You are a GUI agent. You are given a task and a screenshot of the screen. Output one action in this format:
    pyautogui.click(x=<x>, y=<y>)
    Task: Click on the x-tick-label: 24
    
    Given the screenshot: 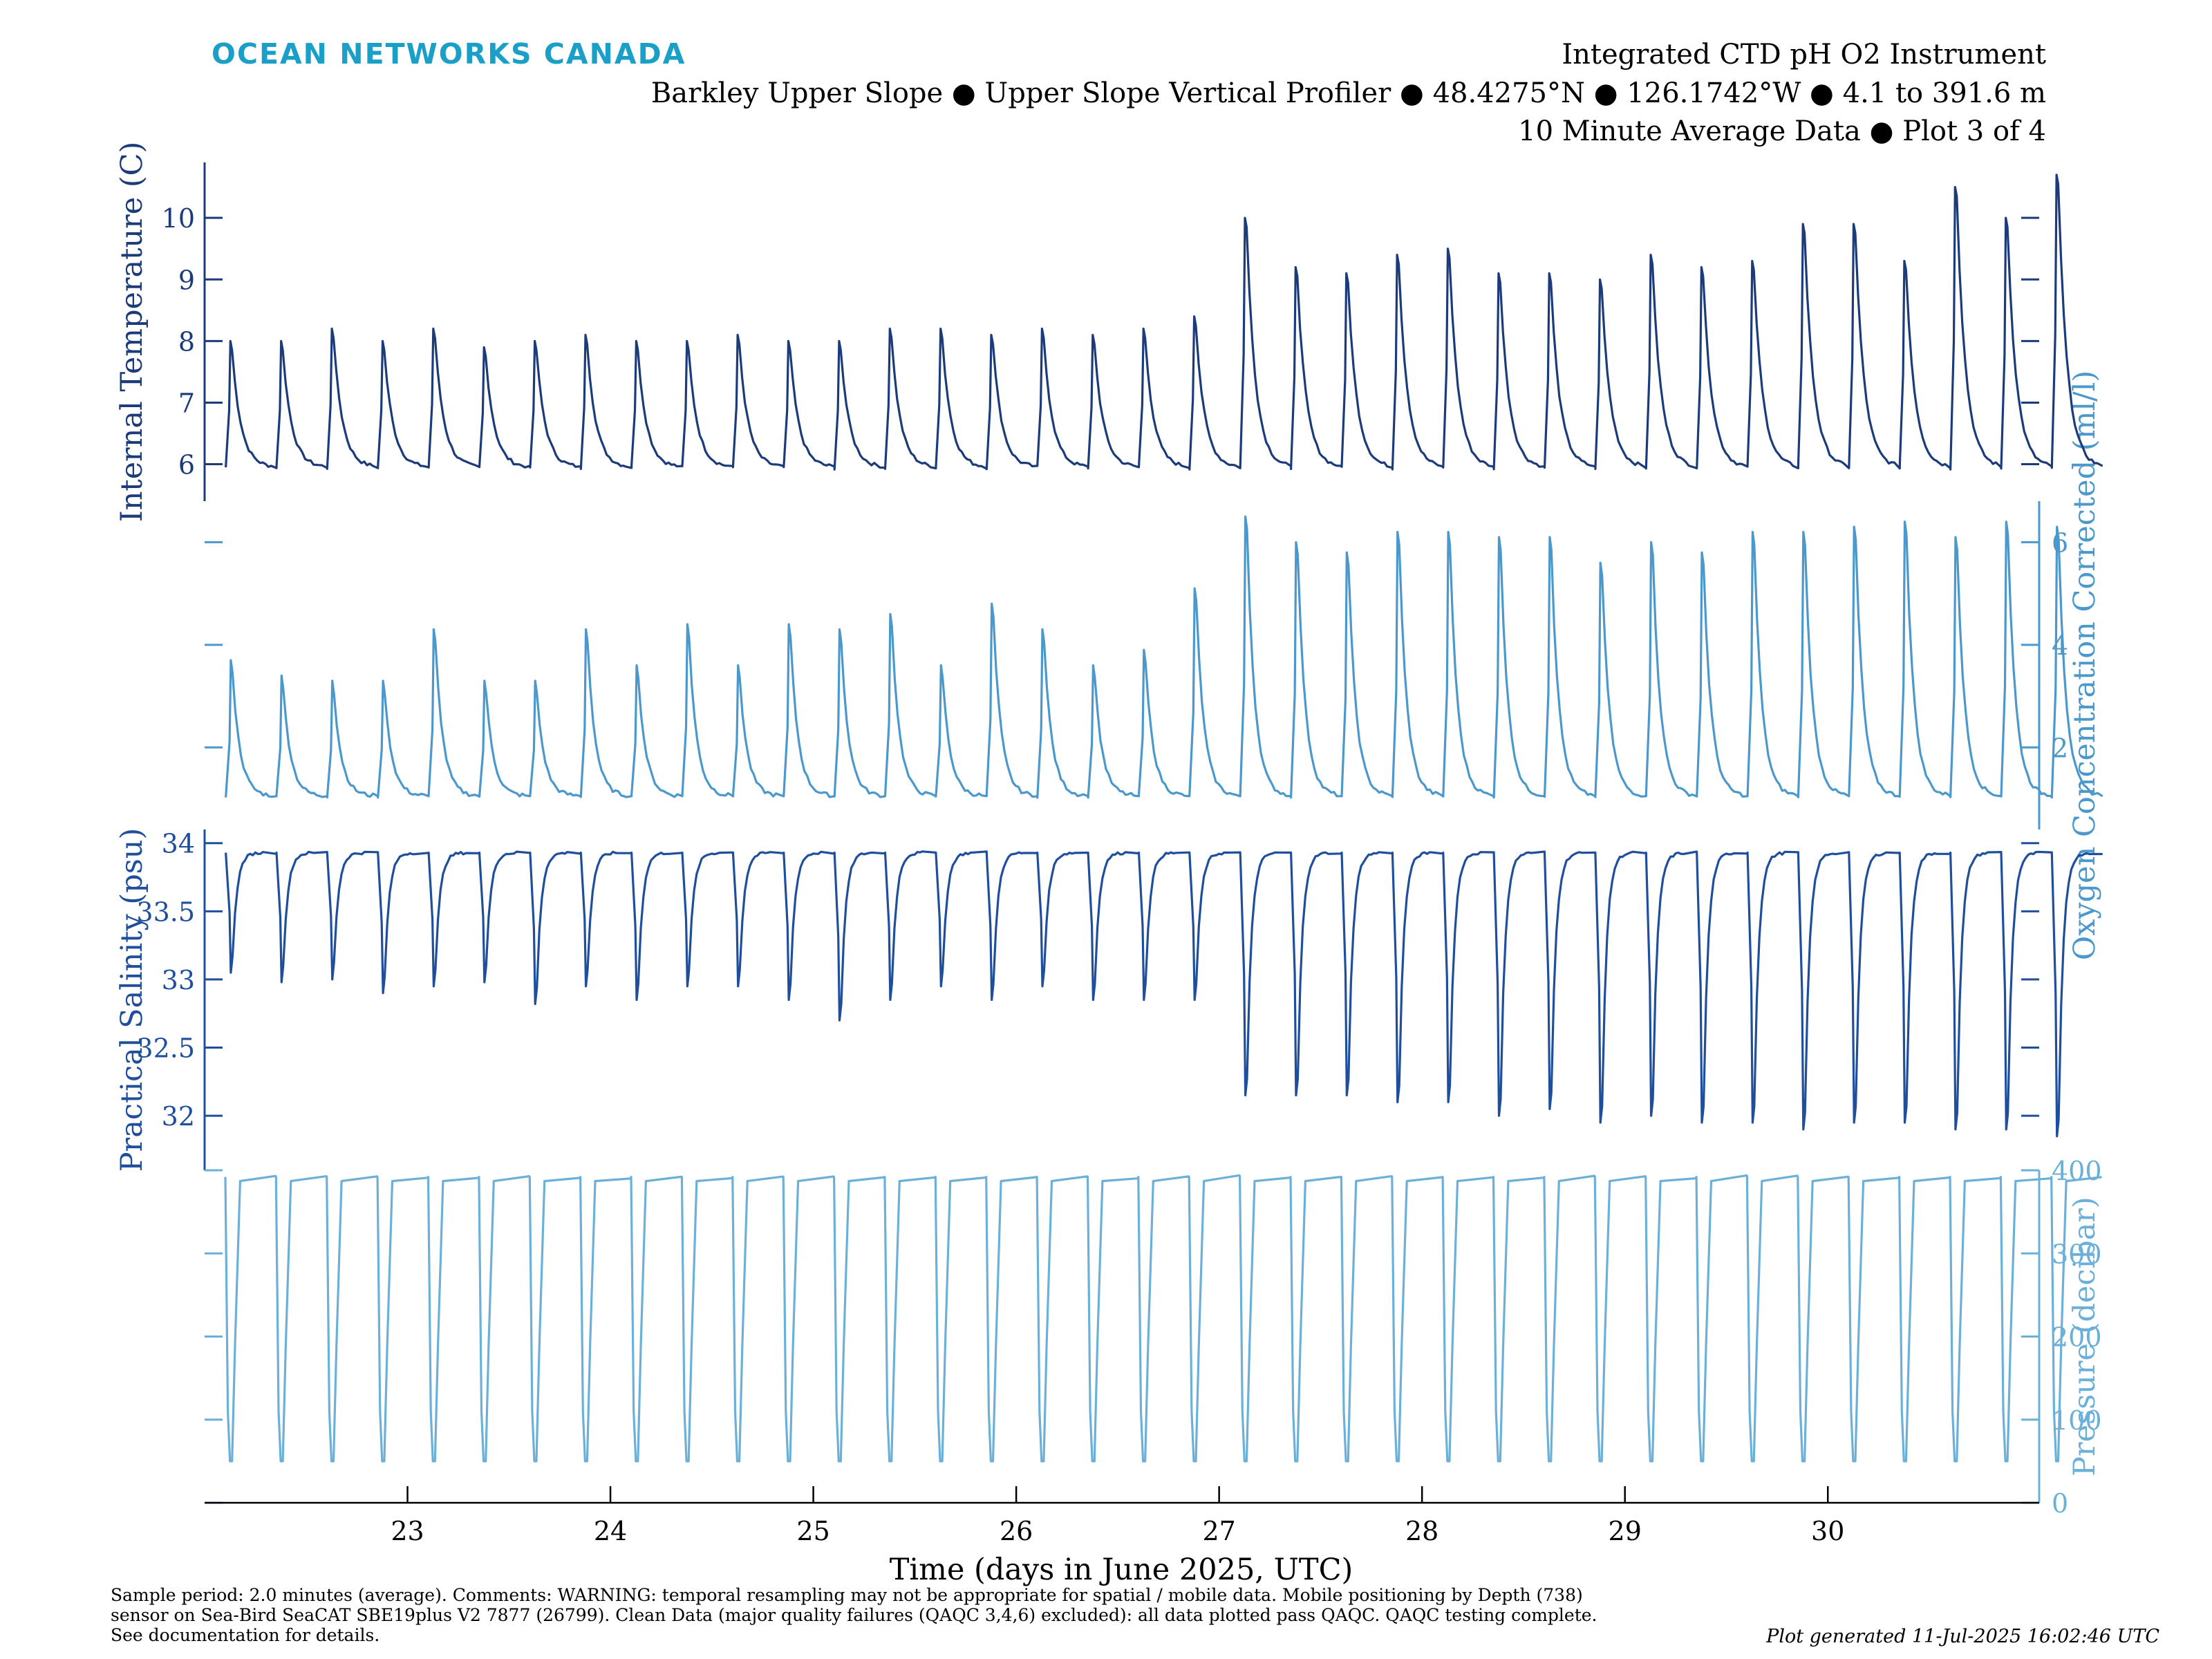 What is the action you would take?
    pyautogui.click(x=610, y=1531)
    